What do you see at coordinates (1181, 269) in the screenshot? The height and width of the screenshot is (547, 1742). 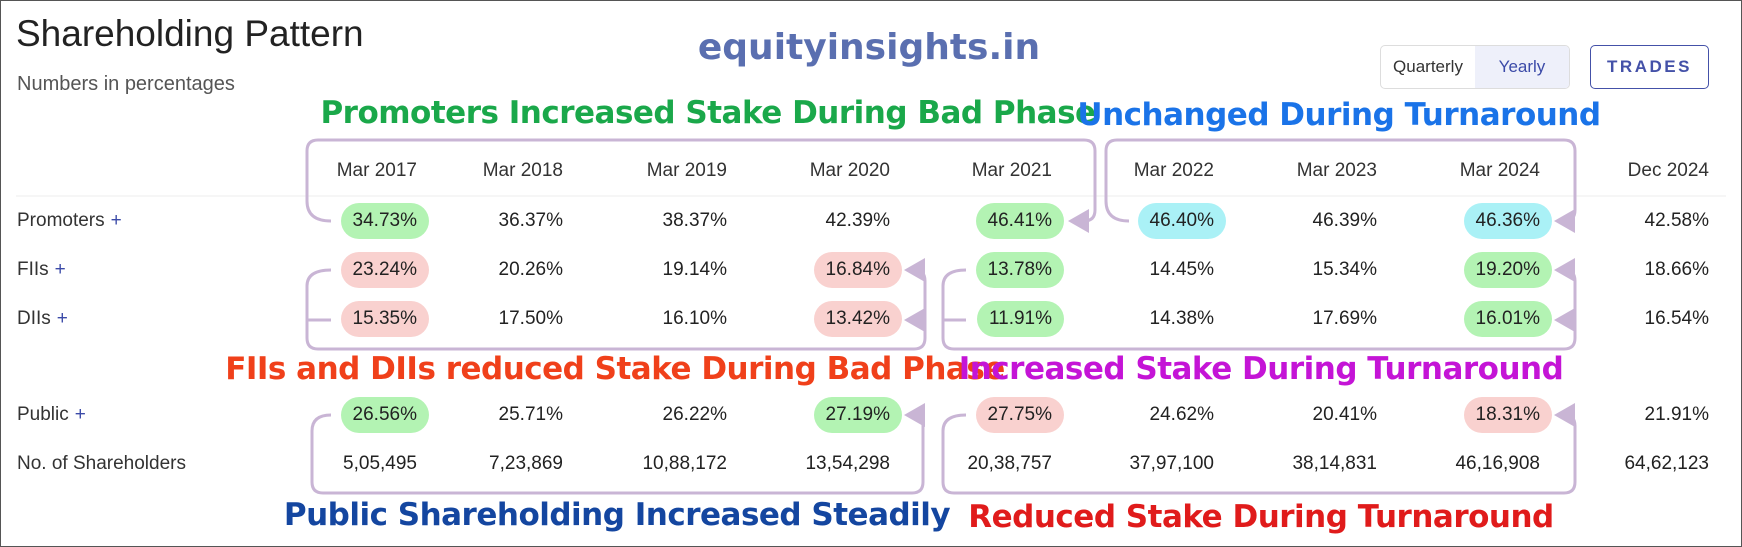 I see `cell: 14.45%` at bounding box center [1181, 269].